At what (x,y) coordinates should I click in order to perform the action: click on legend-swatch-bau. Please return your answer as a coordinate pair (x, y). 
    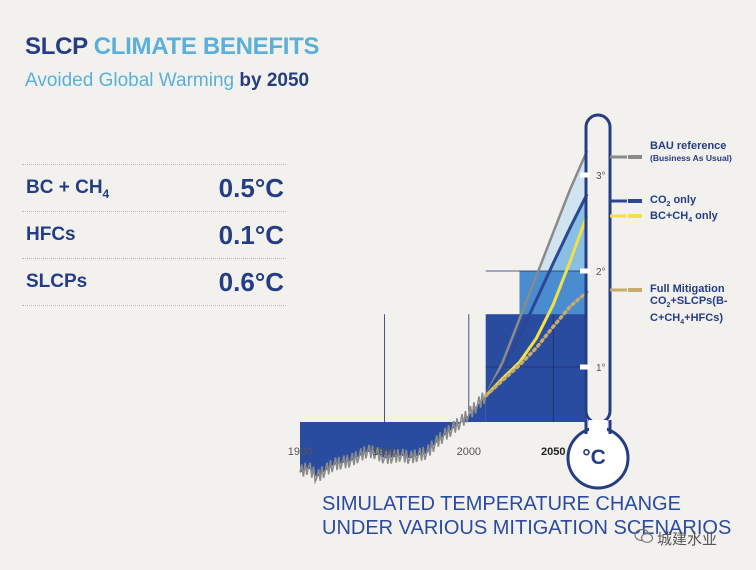
    Looking at the image, I should click on (635, 157).